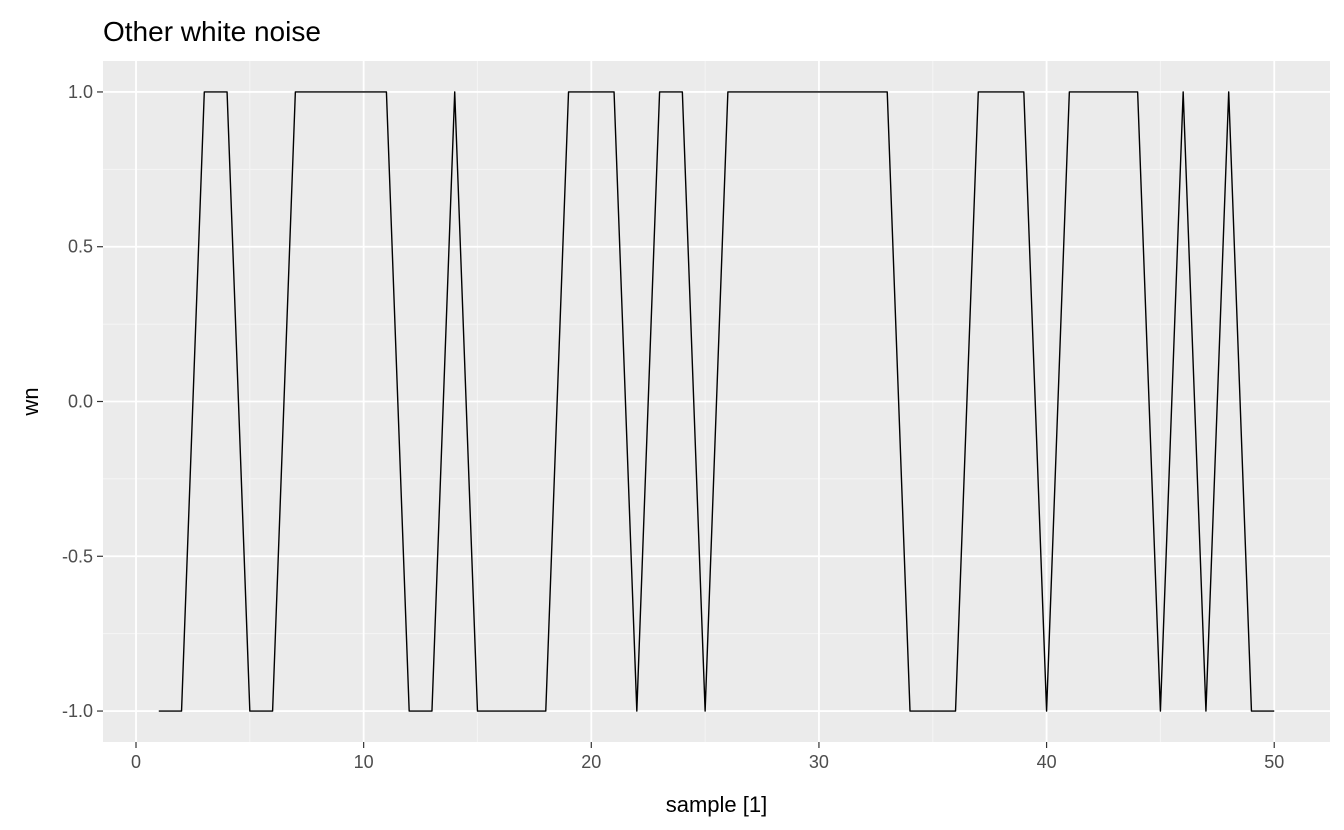 This screenshot has height=830, width=1344. What do you see at coordinates (819, 762) in the screenshot?
I see `x-tick-label: 30` at bounding box center [819, 762].